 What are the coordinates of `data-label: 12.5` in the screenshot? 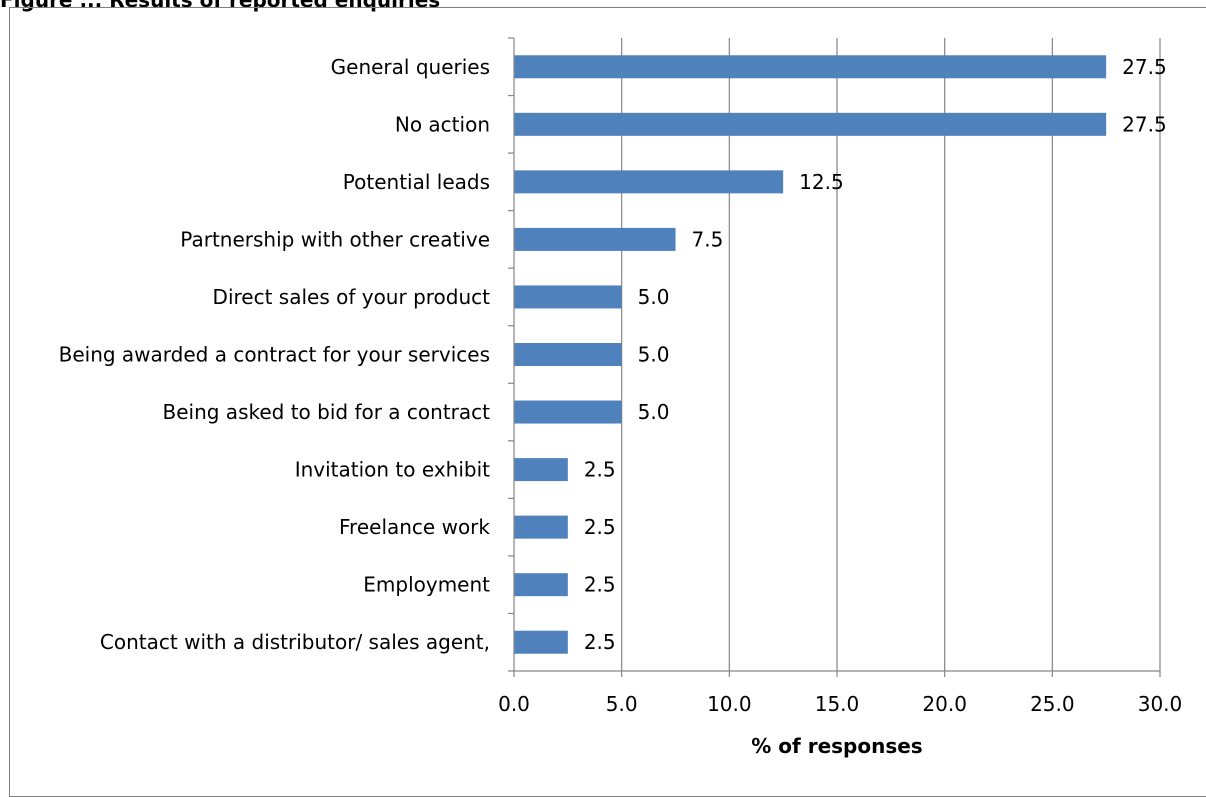 It's located at (821, 182).